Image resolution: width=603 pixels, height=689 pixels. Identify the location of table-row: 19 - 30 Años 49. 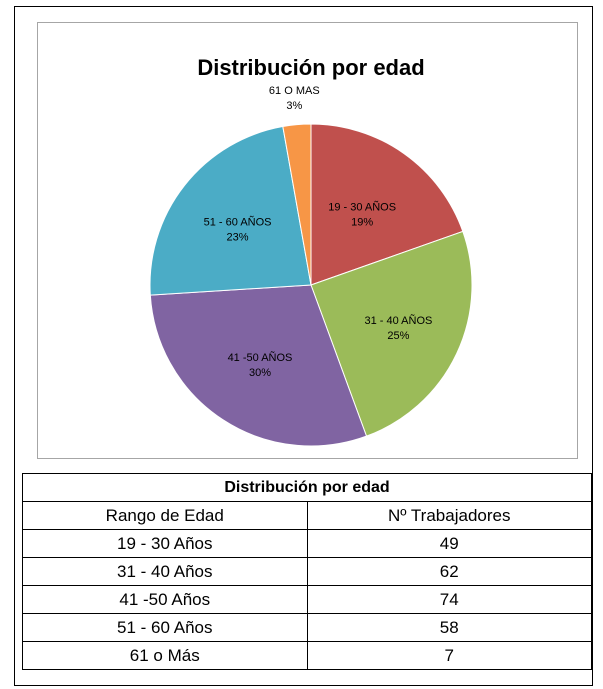
(307, 543).